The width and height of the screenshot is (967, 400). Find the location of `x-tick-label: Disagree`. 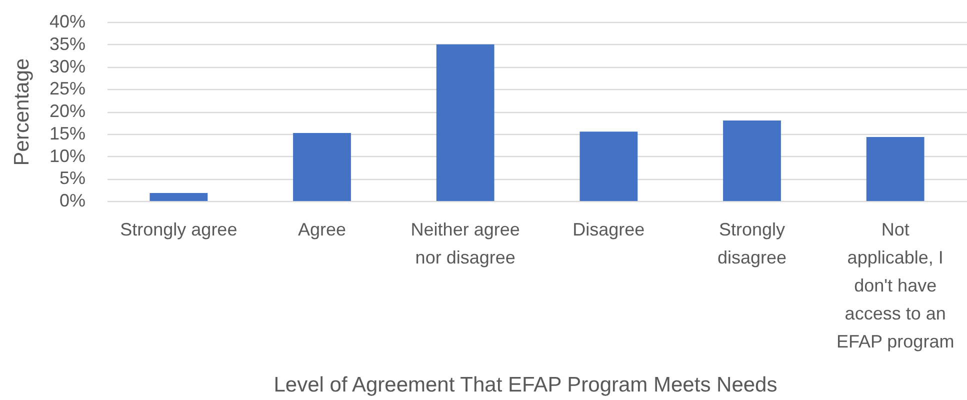

x-tick-label: Disagree is located at coordinates (608, 230).